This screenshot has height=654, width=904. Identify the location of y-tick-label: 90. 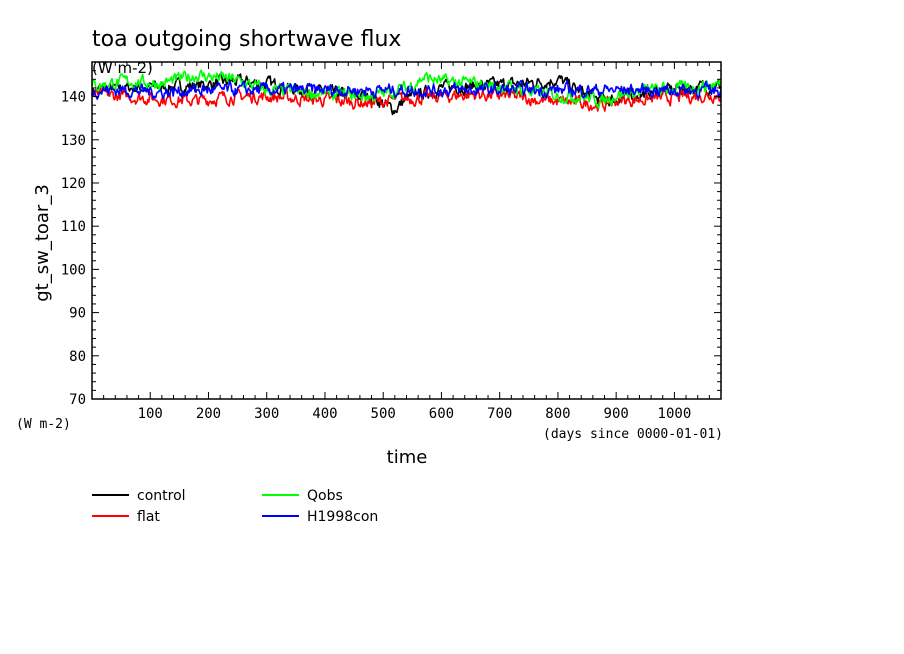
(77, 314).